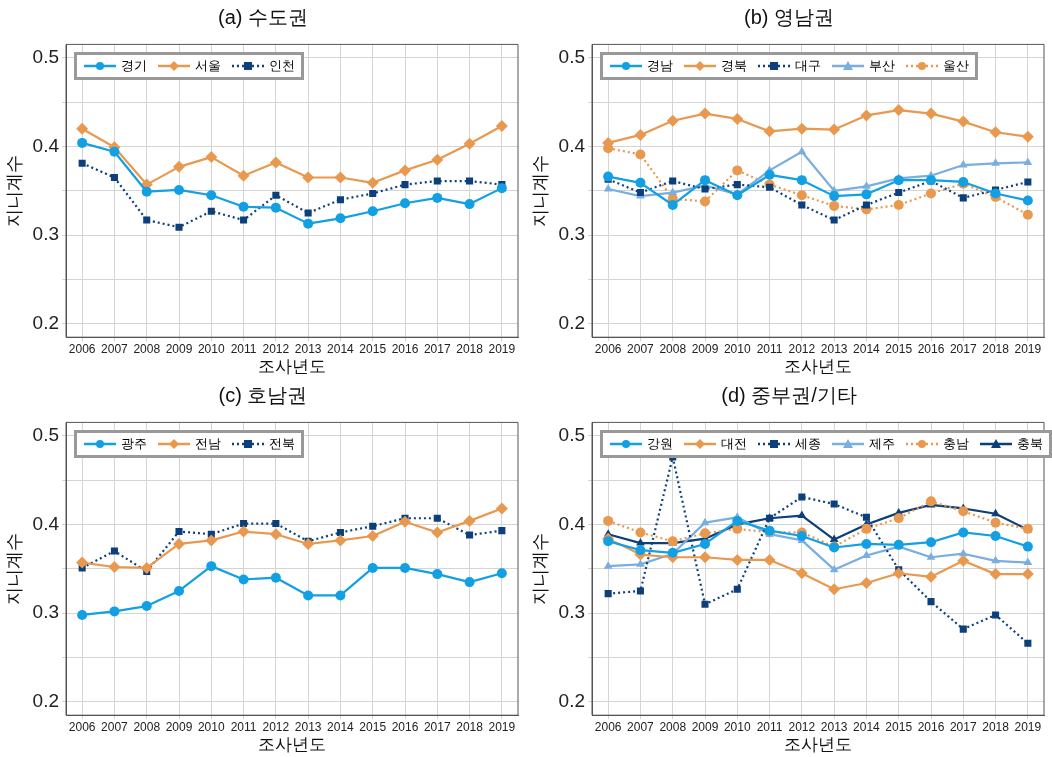  What do you see at coordinates (956, 444) in the screenshot?
I see `legend-label: 충남` at bounding box center [956, 444].